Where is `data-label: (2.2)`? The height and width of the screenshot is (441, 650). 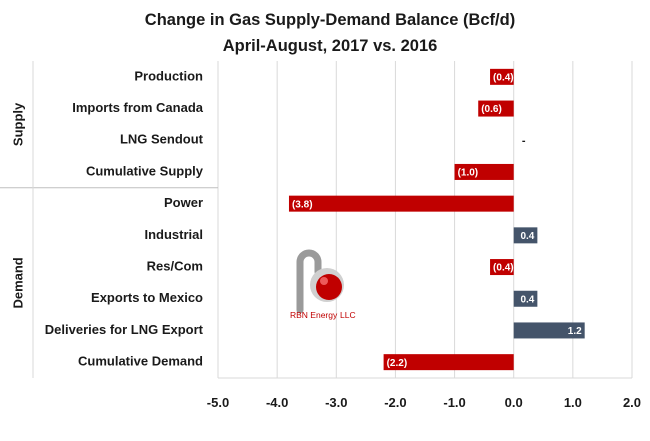
data-label: (2.2) is located at coordinates (397, 363).